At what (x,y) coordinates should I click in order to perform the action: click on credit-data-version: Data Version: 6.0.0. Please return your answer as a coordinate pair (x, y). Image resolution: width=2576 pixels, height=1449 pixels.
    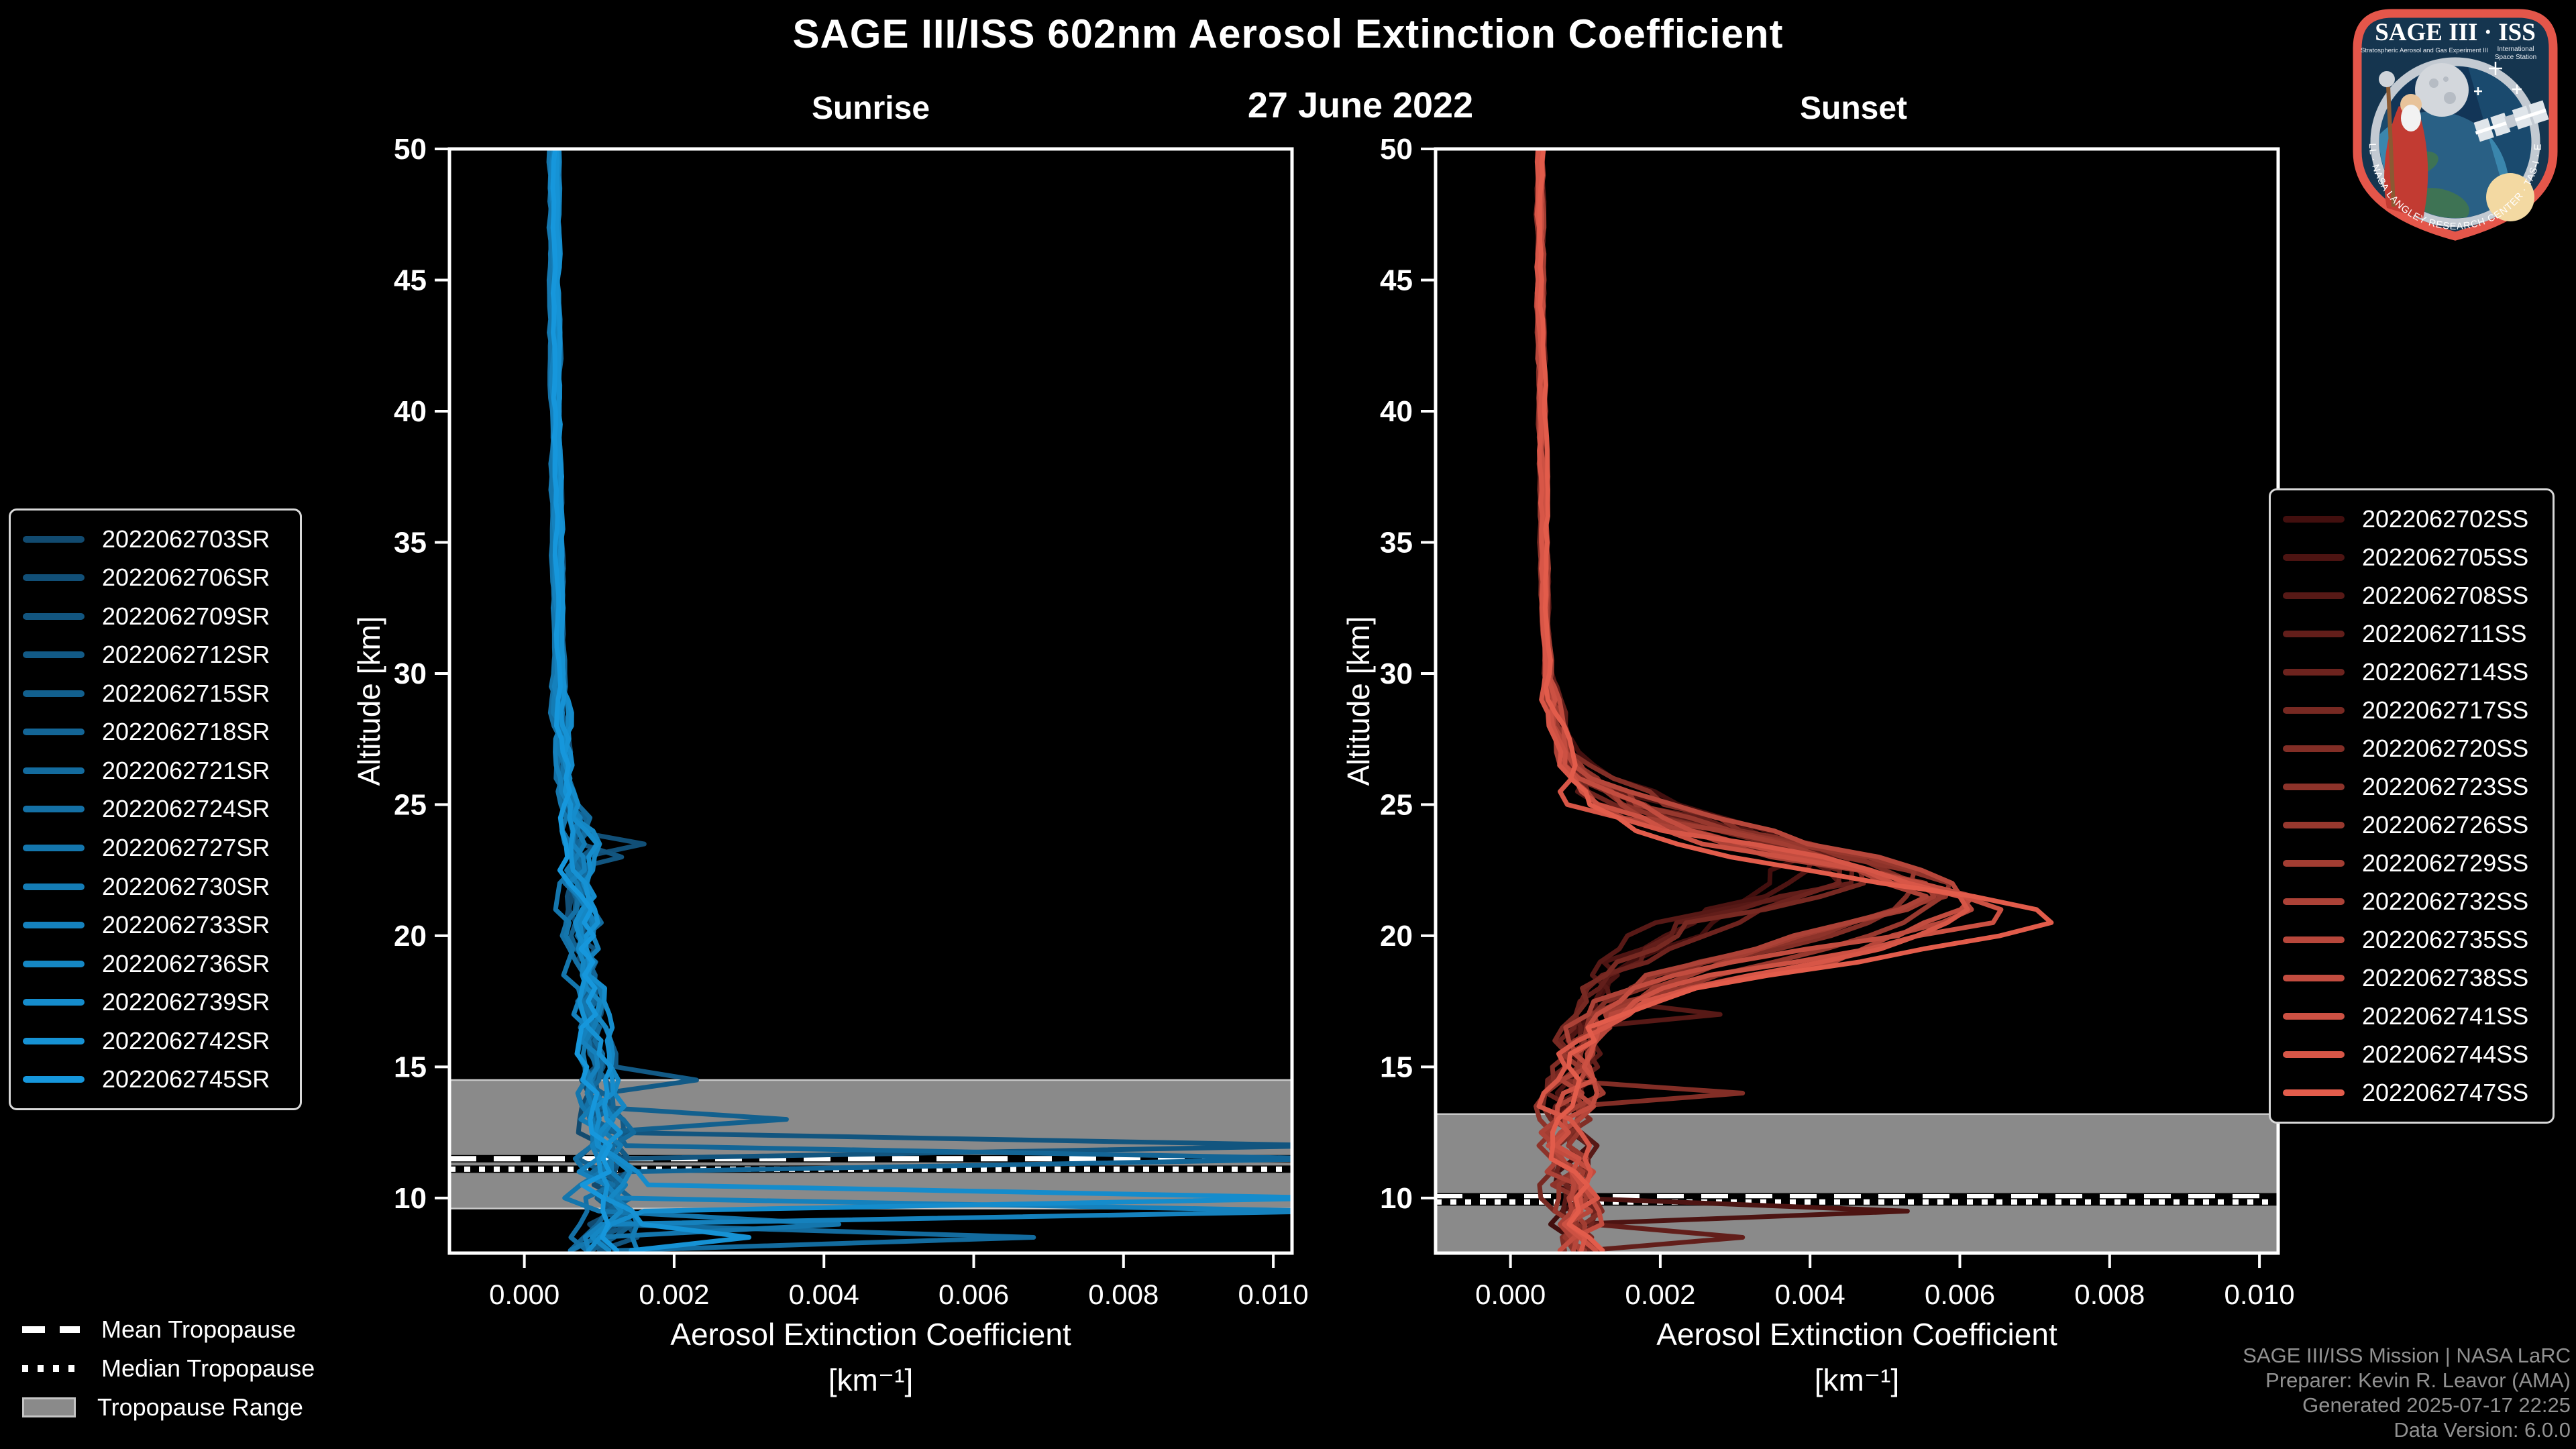
    Looking at the image, I should click on (2482, 1430).